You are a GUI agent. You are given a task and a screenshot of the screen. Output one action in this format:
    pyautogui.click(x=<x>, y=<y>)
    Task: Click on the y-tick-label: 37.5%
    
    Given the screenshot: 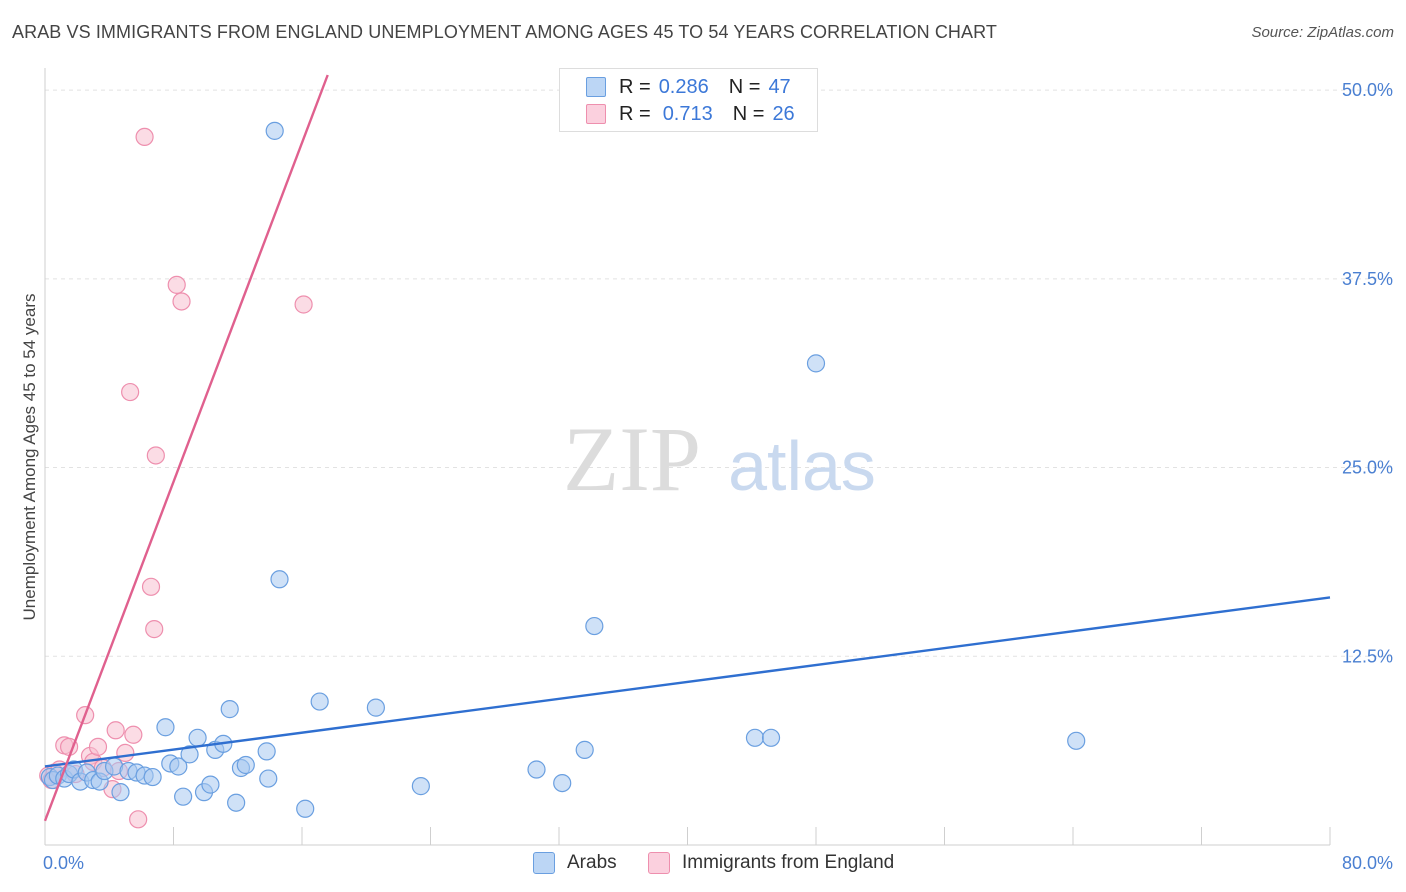 What is the action you would take?
    pyautogui.click(x=1367, y=279)
    